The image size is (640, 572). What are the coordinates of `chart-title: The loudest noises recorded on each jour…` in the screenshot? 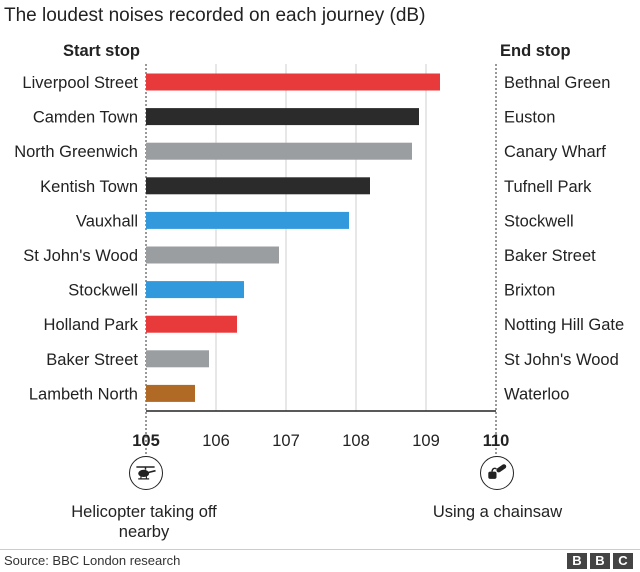 It's located at (215, 15).